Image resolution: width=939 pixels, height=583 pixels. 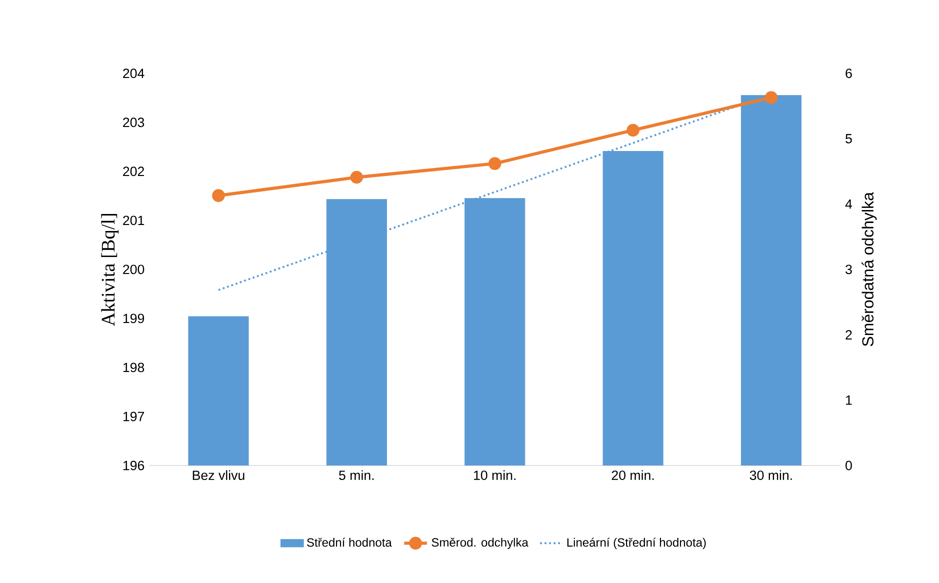 What do you see at coordinates (495, 475) in the screenshot?
I see `x-tick-label: 10 min.` at bounding box center [495, 475].